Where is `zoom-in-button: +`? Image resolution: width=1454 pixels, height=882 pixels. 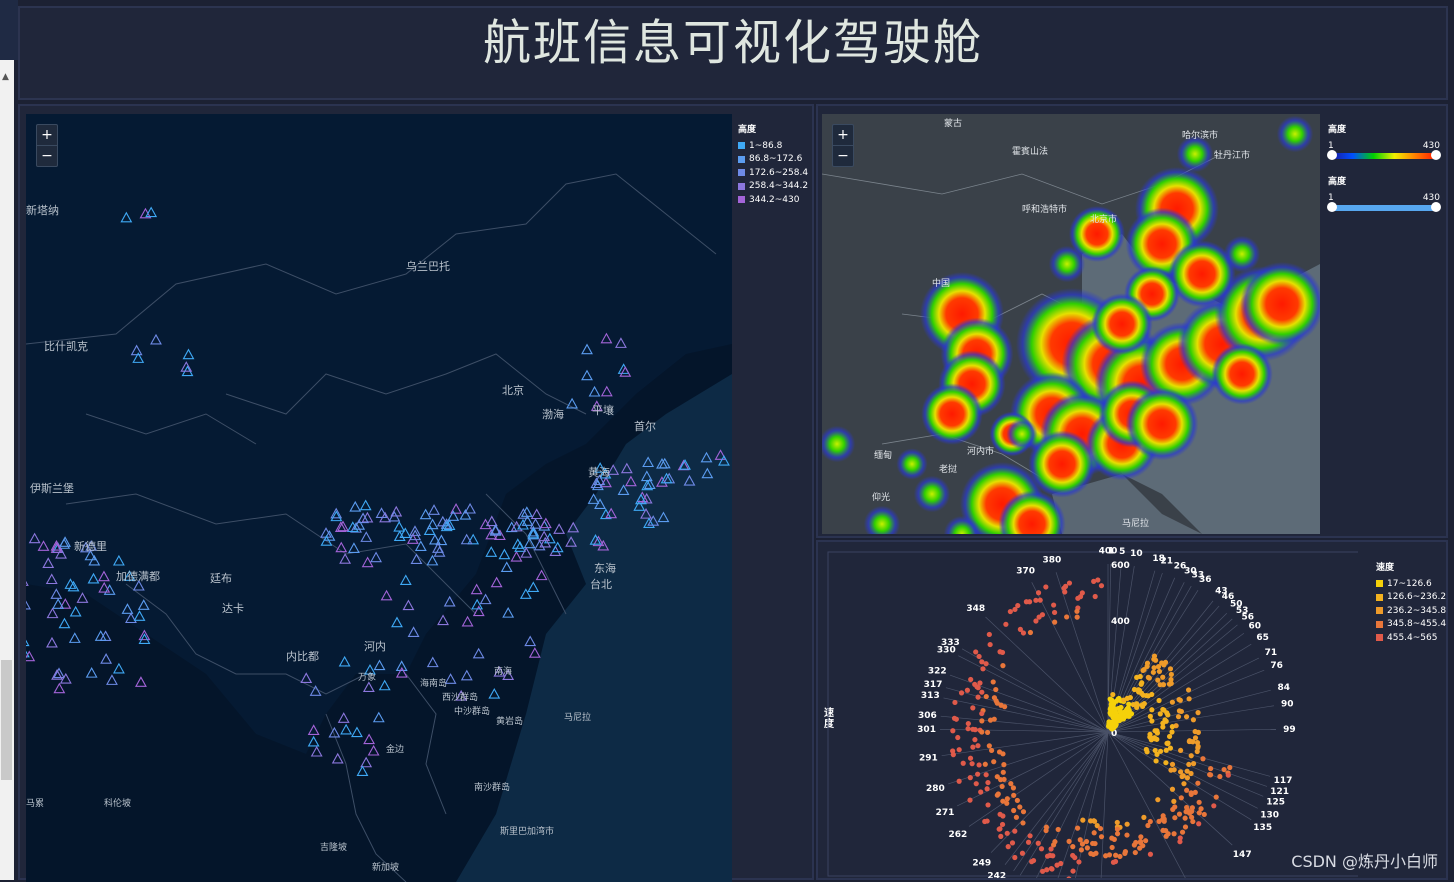
zoom-in-button: + is located at coordinates (47, 135).